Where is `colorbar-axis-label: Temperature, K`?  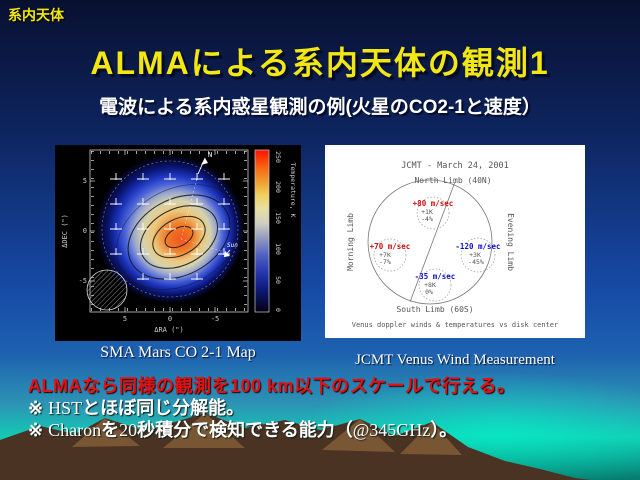 colorbar-axis-label: Temperature, K is located at coordinates (293, 190).